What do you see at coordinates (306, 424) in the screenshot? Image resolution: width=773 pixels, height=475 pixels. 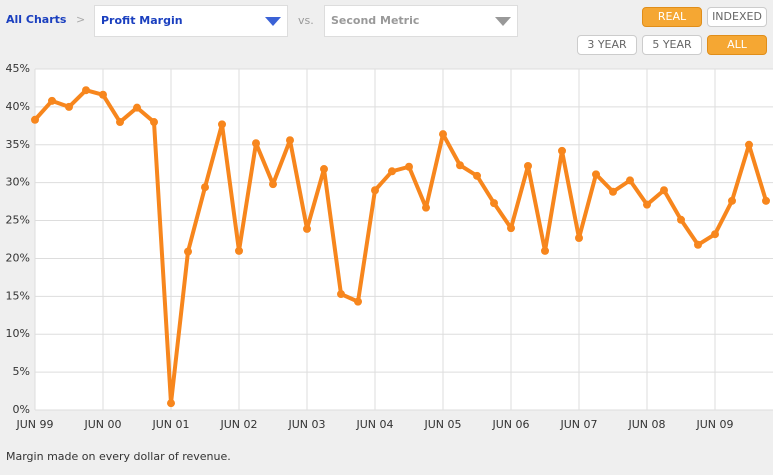 I see `x-tick-label: JUN 03` at bounding box center [306, 424].